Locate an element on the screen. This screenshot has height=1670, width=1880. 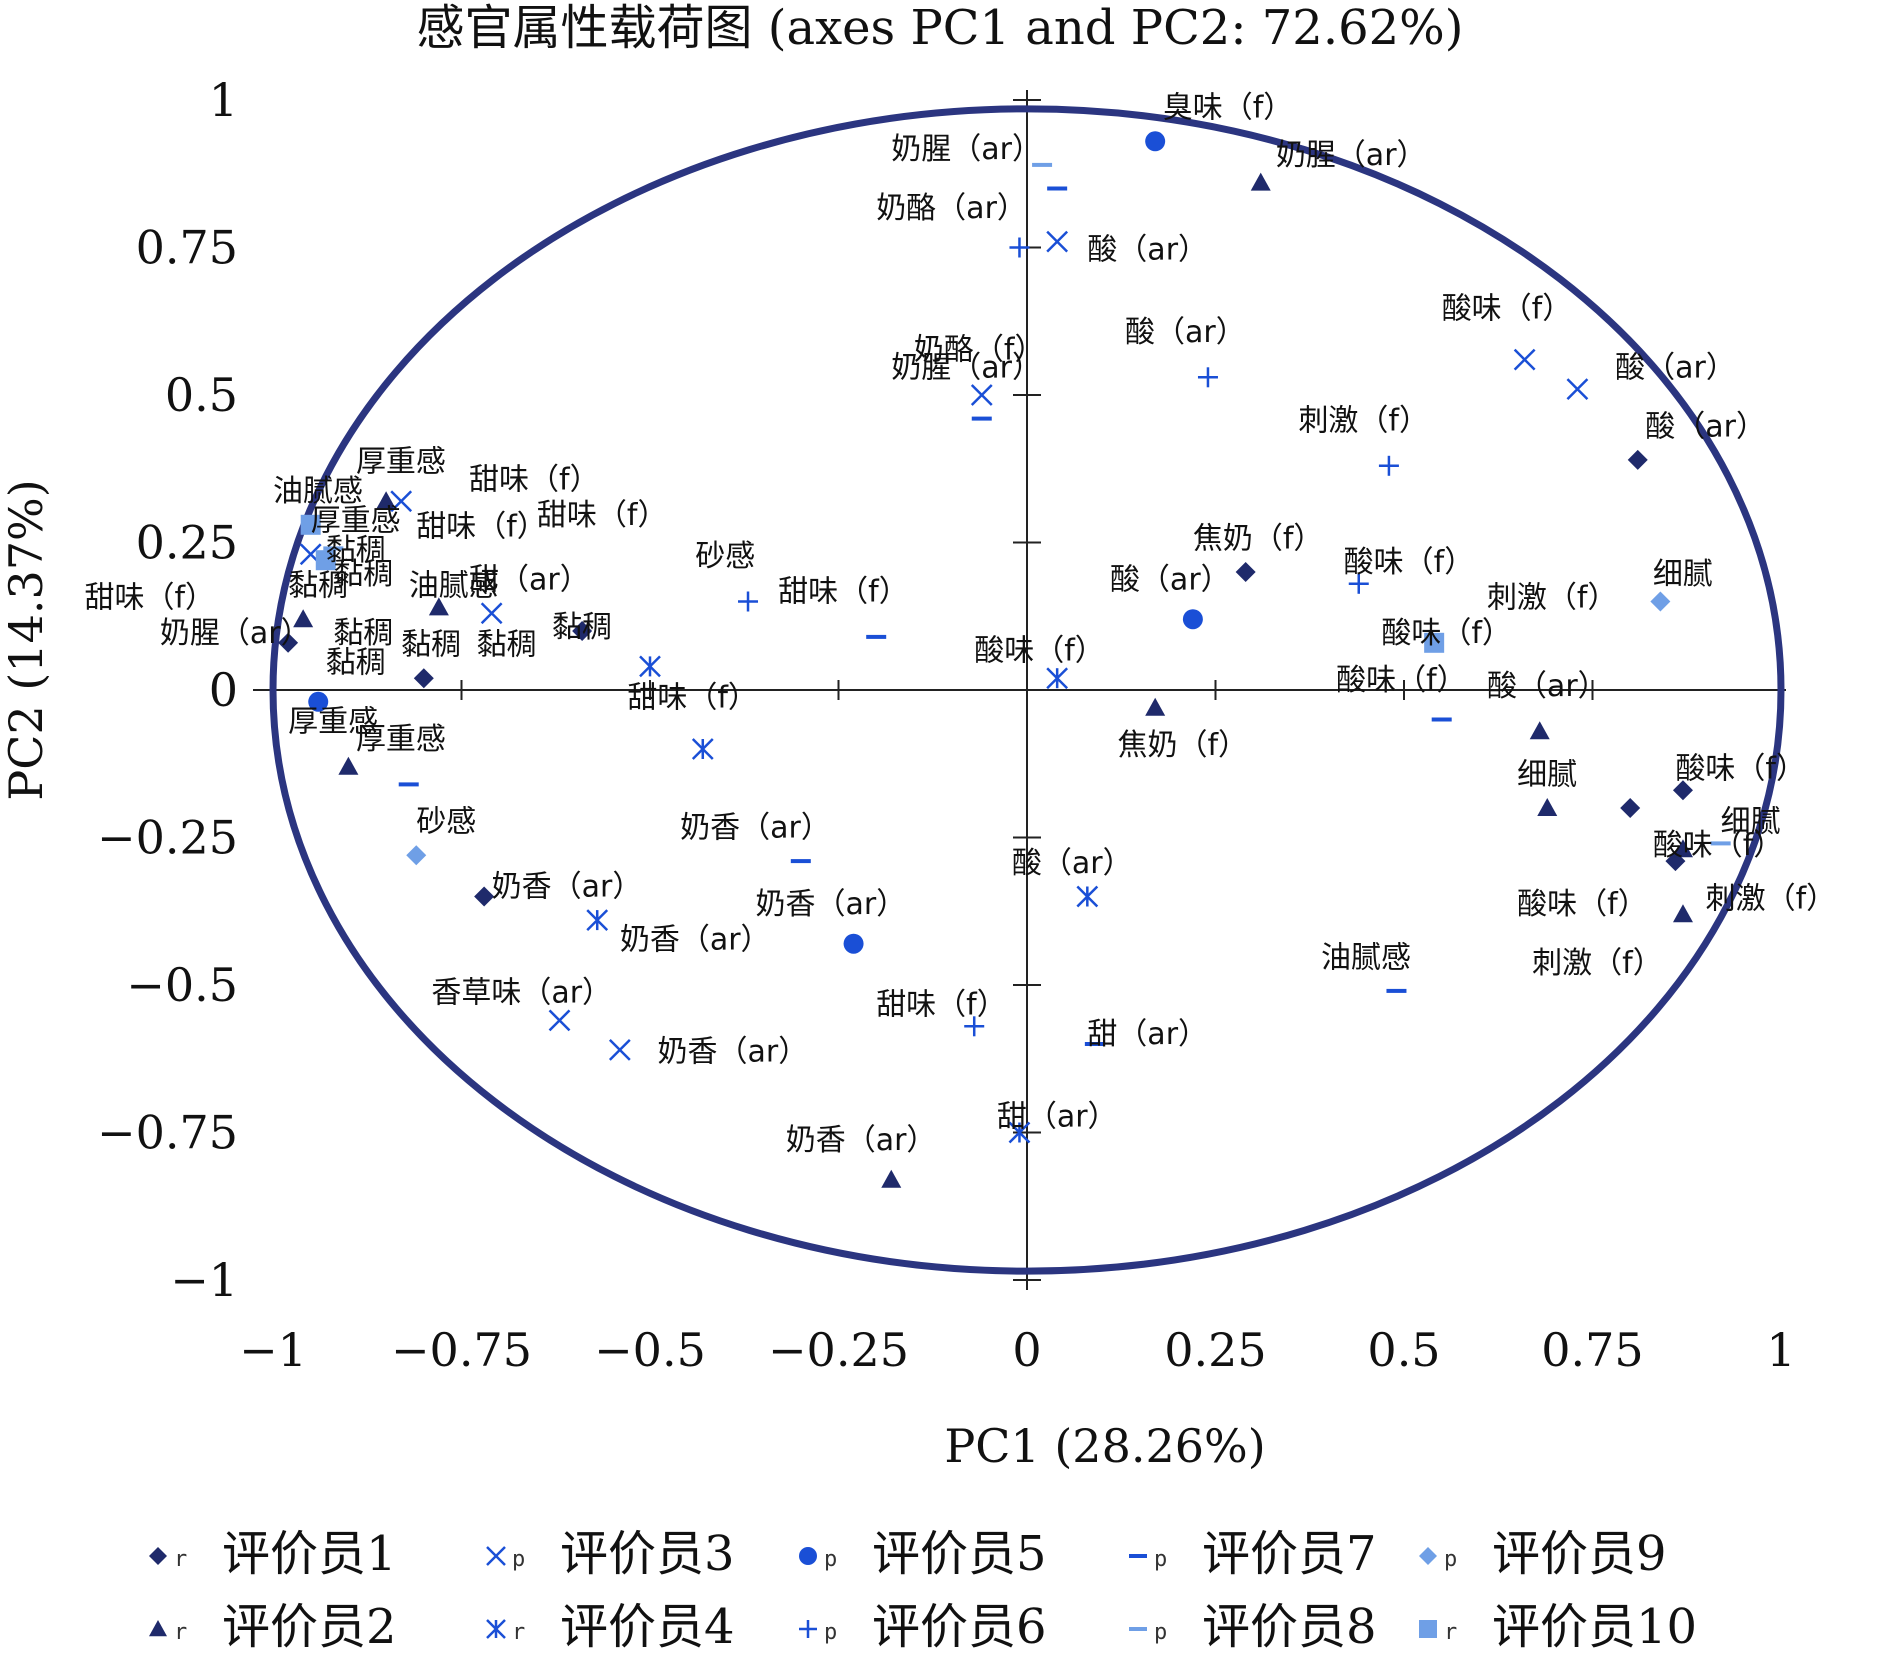
x-marker-stroke is located at coordinates (981, 395).